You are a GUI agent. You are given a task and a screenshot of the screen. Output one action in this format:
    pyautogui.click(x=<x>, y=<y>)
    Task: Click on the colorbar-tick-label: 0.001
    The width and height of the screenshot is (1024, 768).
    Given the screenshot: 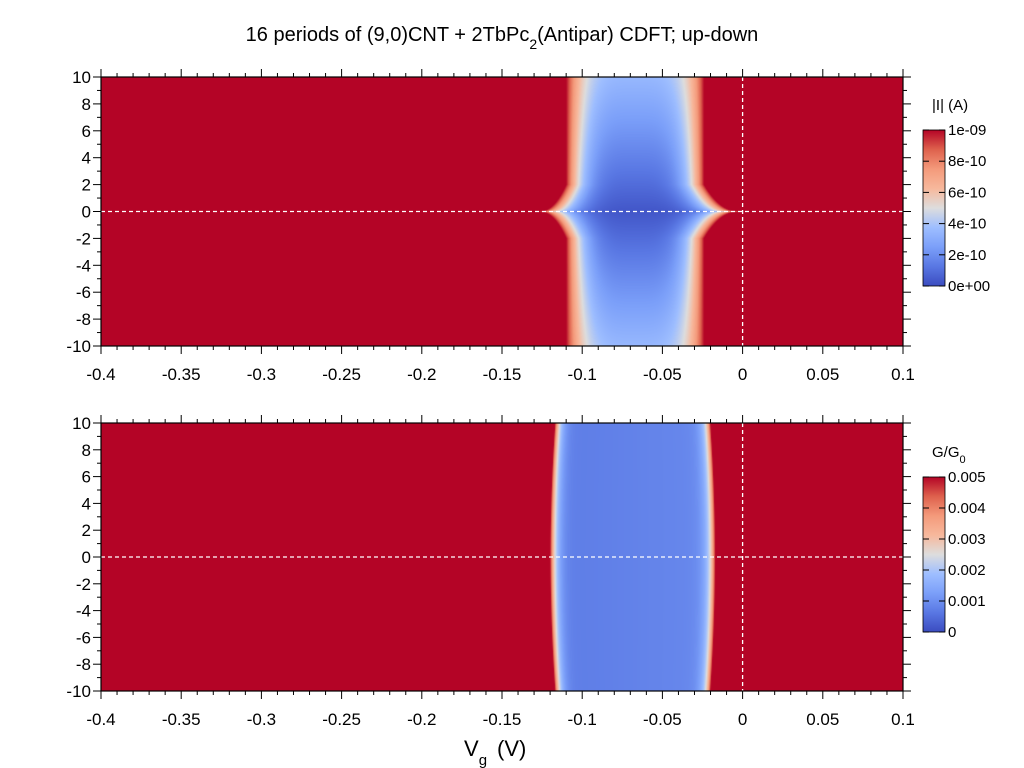 What is the action you would take?
    pyautogui.click(x=967, y=601)
    